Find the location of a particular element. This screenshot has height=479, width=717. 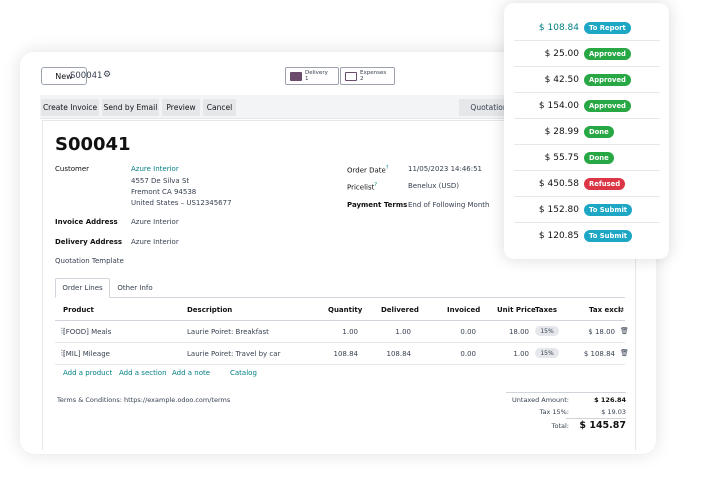

col-invoiced: Invoiced is located at coordinates (464, 310).